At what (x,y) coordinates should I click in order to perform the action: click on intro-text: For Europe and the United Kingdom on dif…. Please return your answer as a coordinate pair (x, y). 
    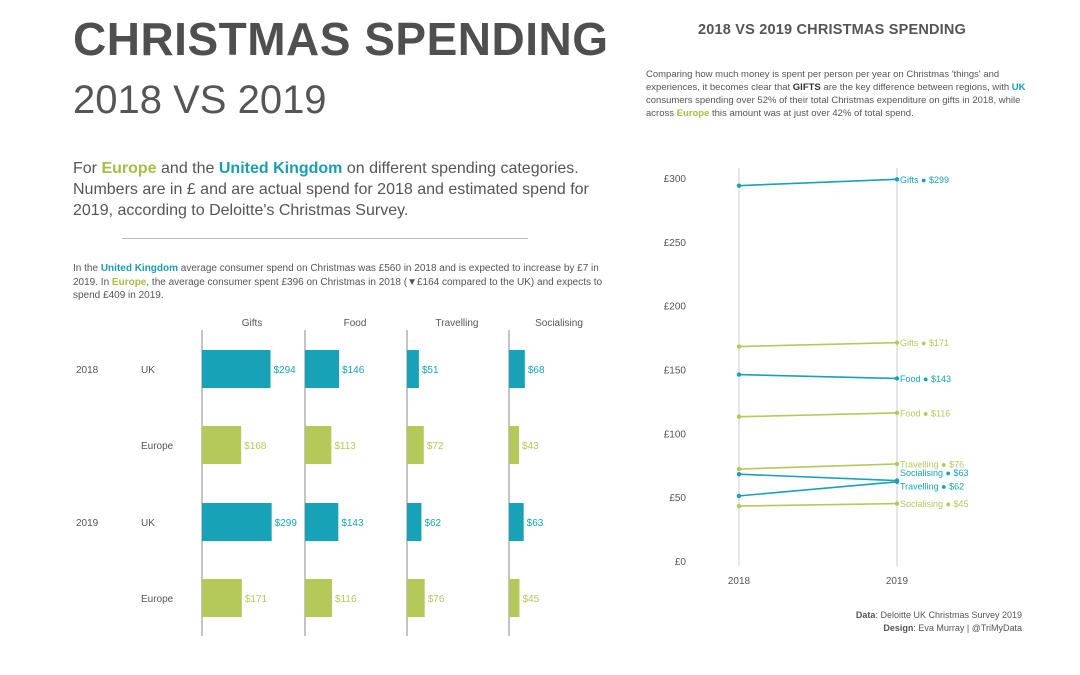
    Looking at the image, I should click on (338, 189).